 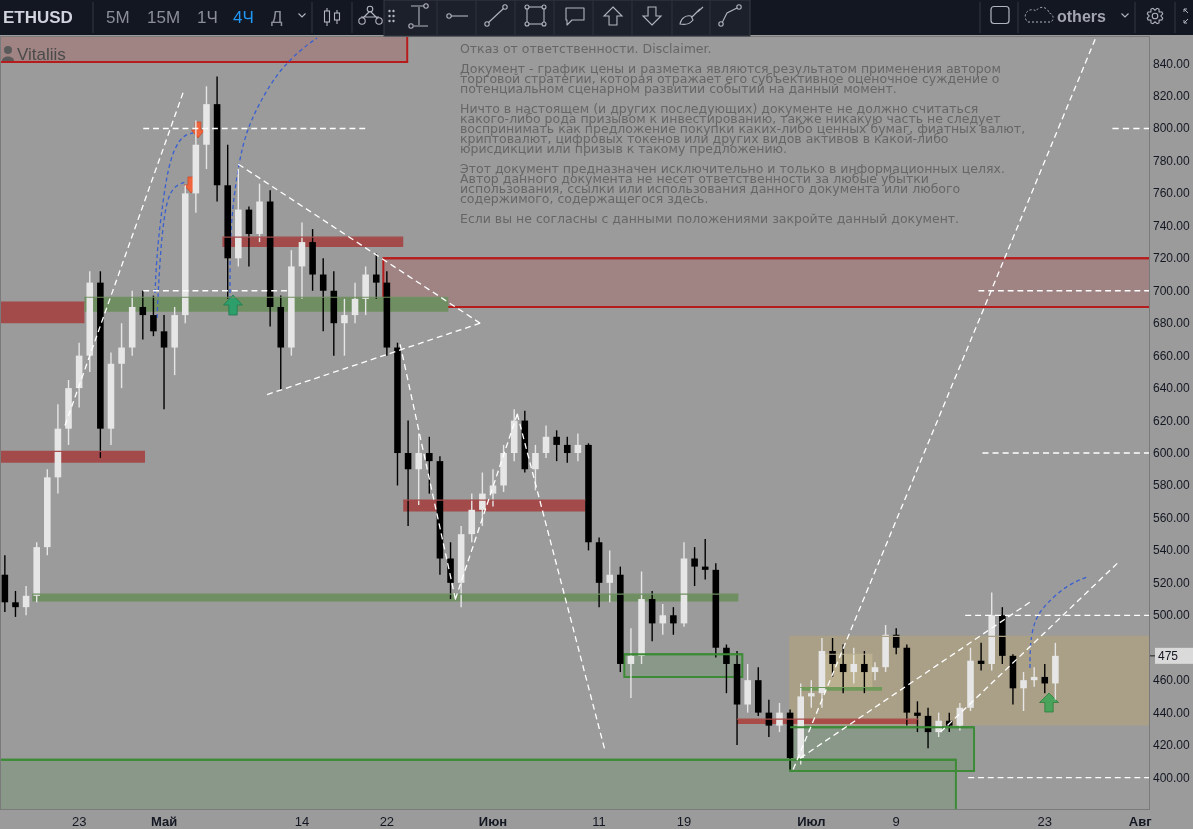 I want to click on y-tick-label: 700.00, so click(x=1172, y=290).